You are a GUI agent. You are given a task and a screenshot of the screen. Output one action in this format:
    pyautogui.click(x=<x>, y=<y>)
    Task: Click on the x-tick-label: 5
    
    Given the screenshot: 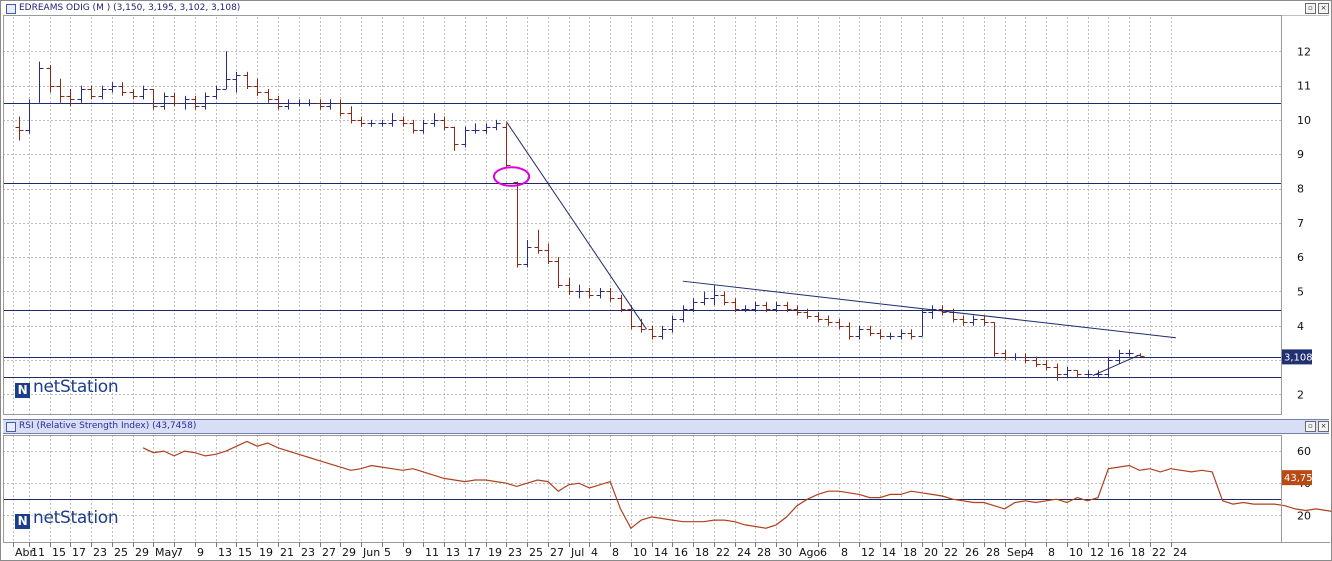 What is the action you would take?
    pyautogui.click(x=387, y=552)
    